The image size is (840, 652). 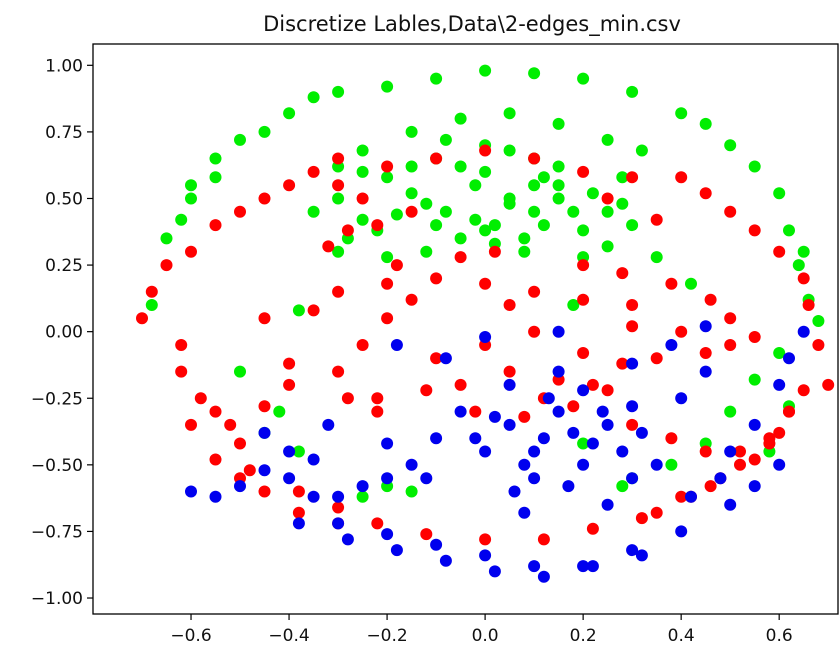 What do you see at coordinates (57, 532) in the screenshot?
I see `y-tick-label: −0.75` at bounding box center [57, 532].